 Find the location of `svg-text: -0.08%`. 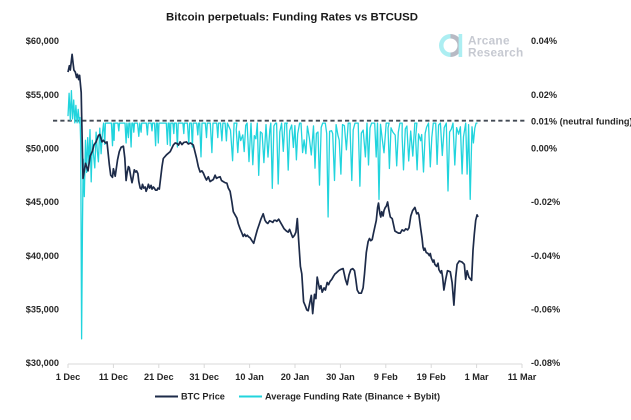

svg-text: -0.08% is located at coordinates (545, 363).